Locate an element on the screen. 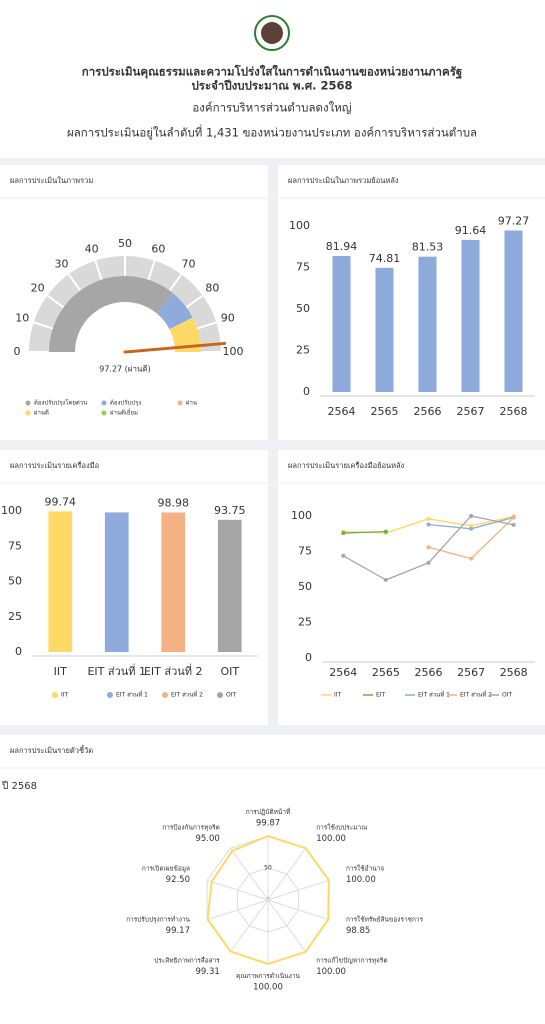  gauge-value-label: 97.27 (ผ่านดี) is located at coordinates (125, 369).